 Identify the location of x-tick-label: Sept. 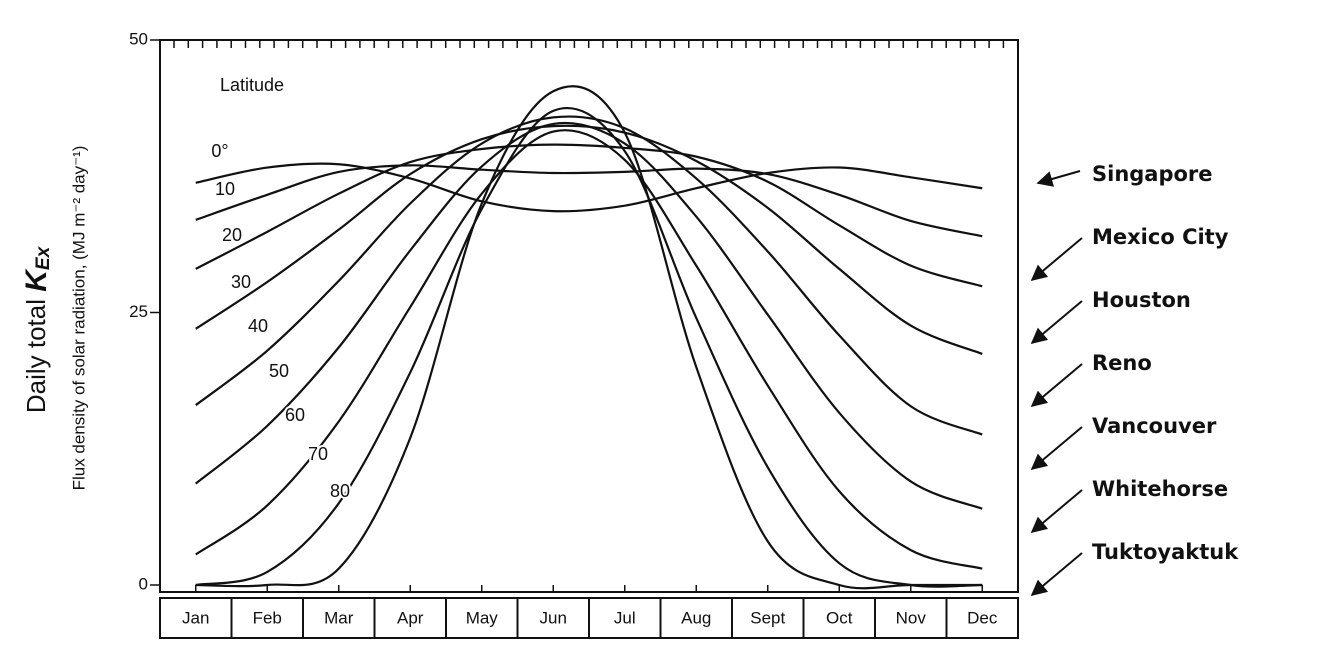
(767, 617).